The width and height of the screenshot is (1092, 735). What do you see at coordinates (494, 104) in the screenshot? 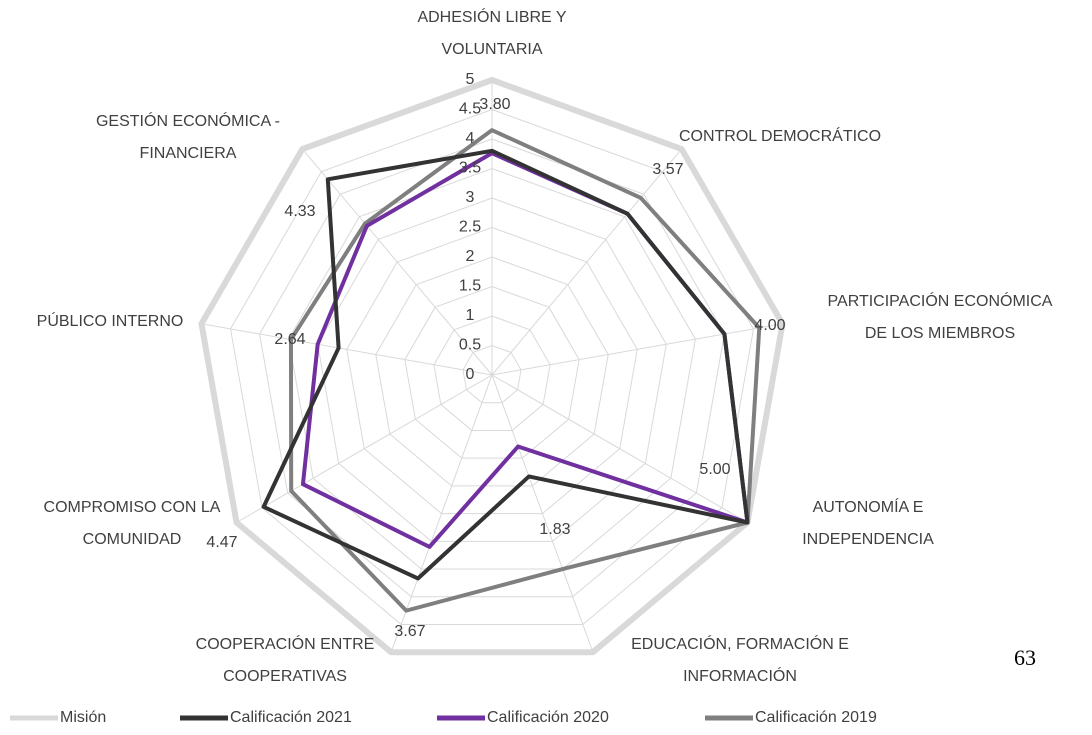
I see `data-label: 3.80` at bounding box center [494, 104].